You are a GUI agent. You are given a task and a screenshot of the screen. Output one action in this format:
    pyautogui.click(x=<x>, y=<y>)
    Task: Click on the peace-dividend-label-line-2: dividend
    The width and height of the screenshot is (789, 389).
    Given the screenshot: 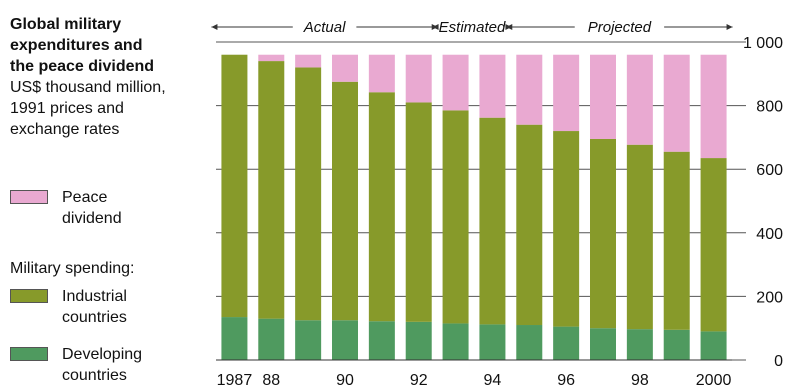 What is the action you would take?
    pyautogui.click(x=92, y=218)
    